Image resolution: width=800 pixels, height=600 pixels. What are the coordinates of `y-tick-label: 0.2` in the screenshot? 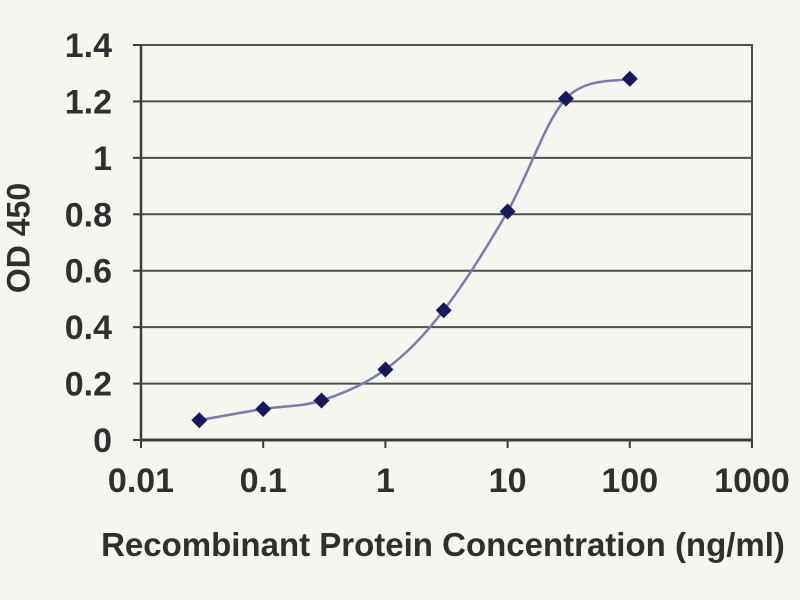 It's located at (88, 385).